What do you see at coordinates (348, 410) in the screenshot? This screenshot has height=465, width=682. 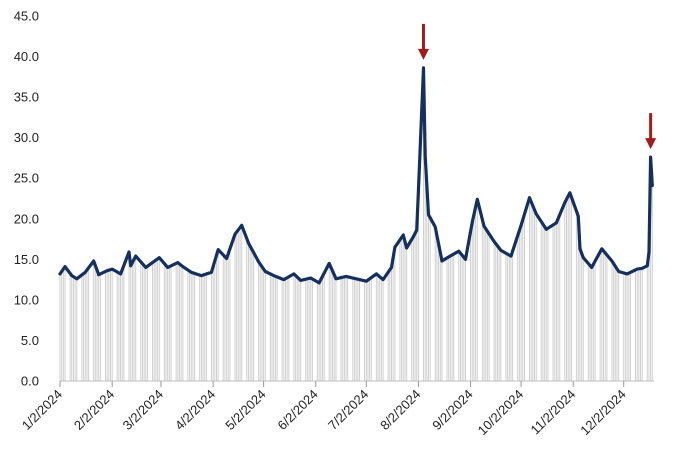 I see `x-tick-label-7-2-2024: 7/2/2024` at bounding box center [348, 410].